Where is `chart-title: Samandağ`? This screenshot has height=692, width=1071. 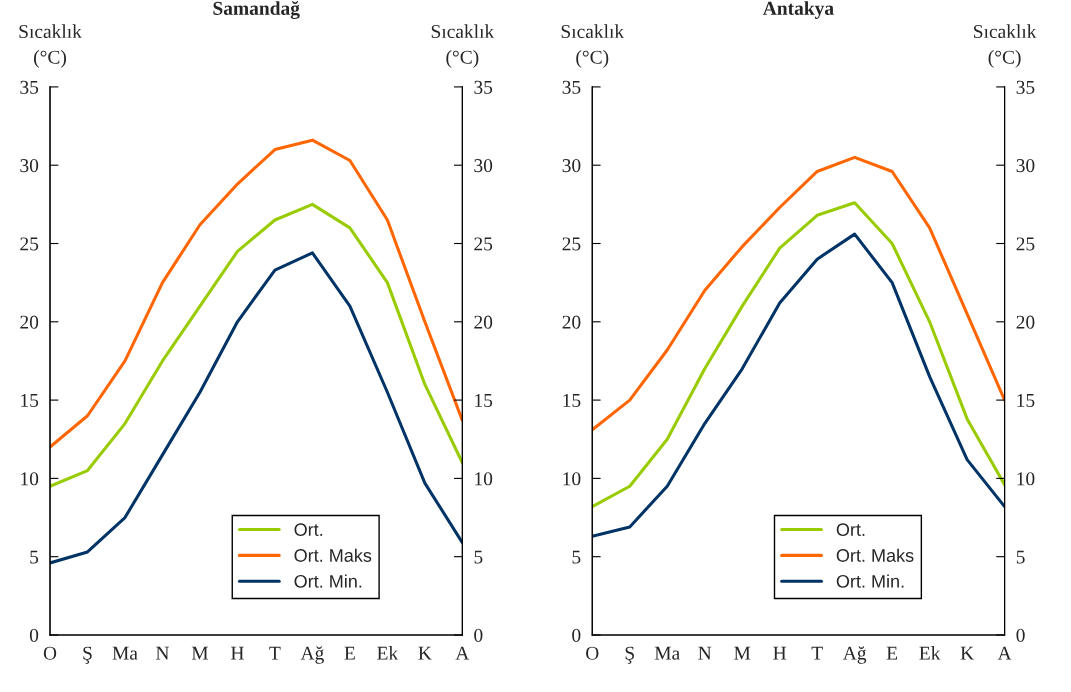 chart-title: Samandağ is located at coordinates (256, 9).